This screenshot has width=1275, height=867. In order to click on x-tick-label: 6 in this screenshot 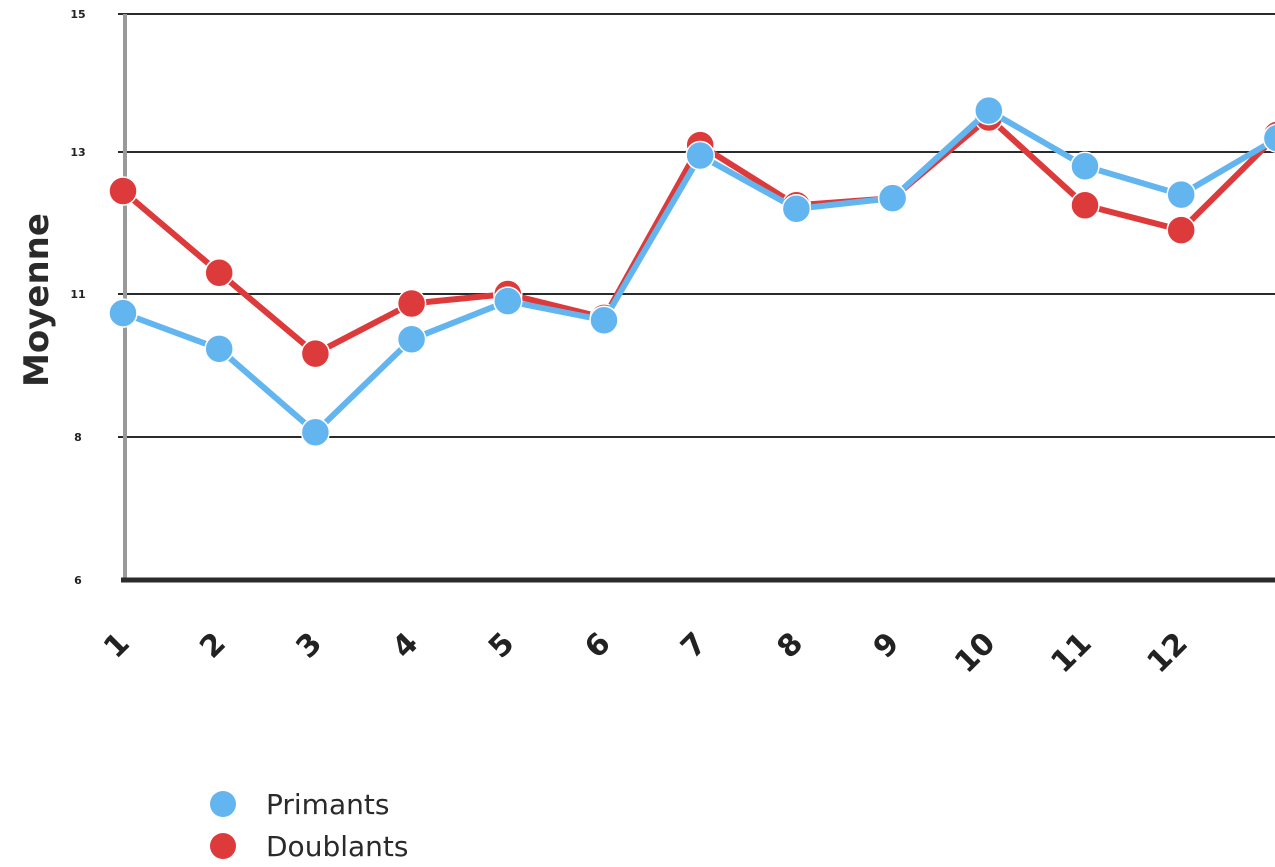, I will do `click(598, 646)`.